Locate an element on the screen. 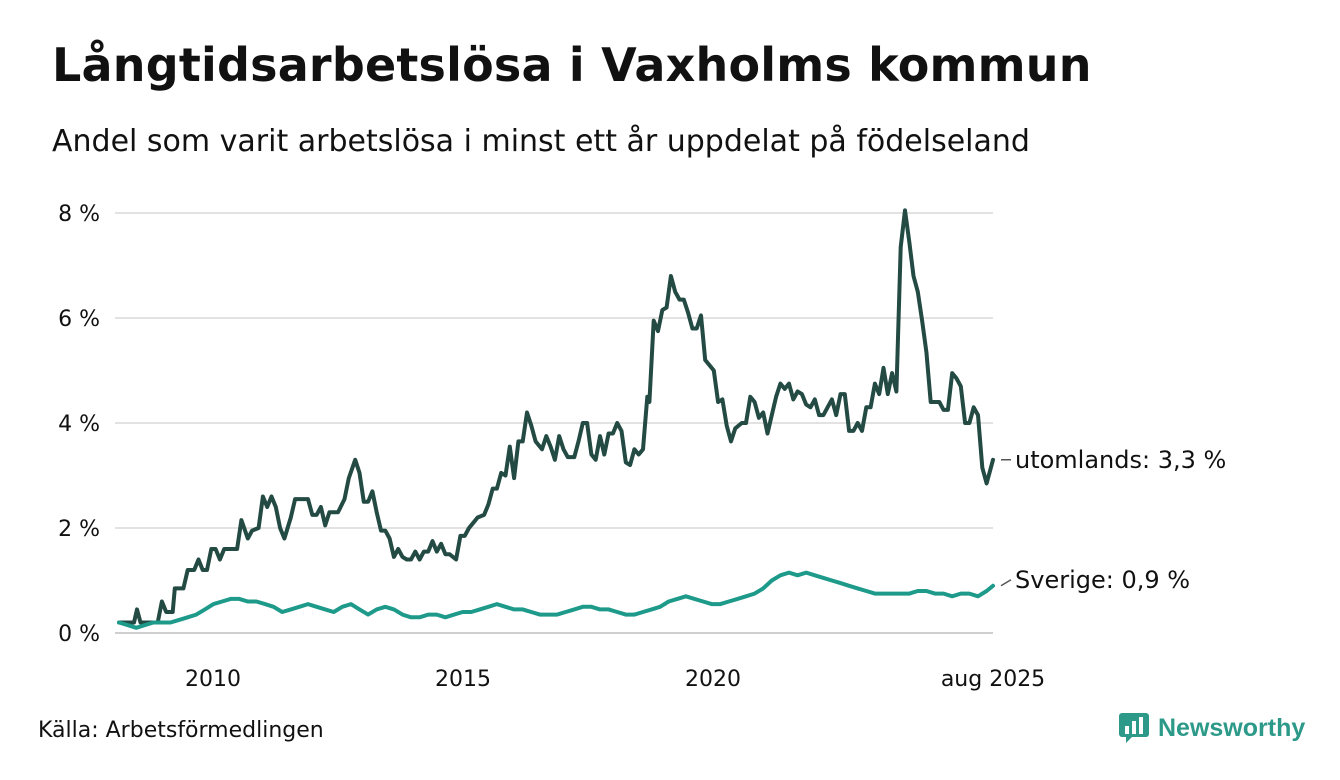  series-end-label-utomlands: utomlands: 3,3 % is located at coordinates (1120, 460).